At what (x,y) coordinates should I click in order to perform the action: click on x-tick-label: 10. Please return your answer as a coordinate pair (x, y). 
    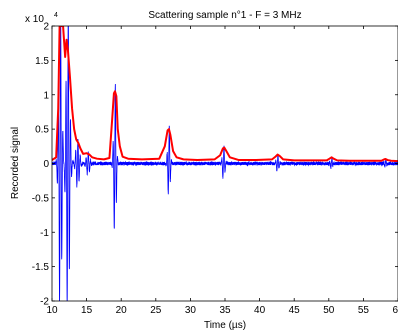
    Looking at the image, I should click on (52, 310).